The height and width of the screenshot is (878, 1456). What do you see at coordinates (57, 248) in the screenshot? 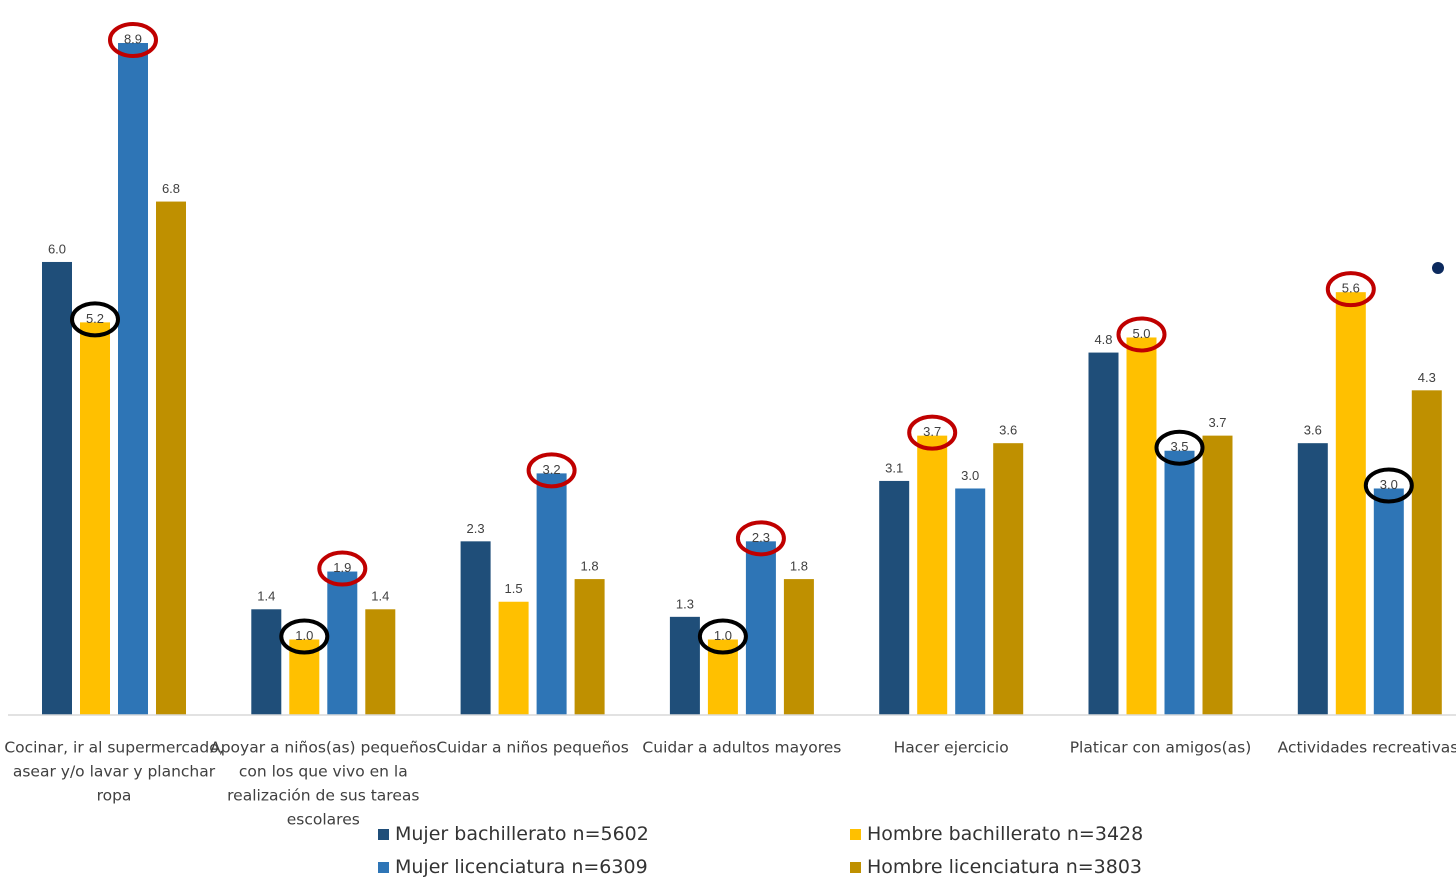
I see `bar-value-label: 6.0` at bounding box center [57, 248].